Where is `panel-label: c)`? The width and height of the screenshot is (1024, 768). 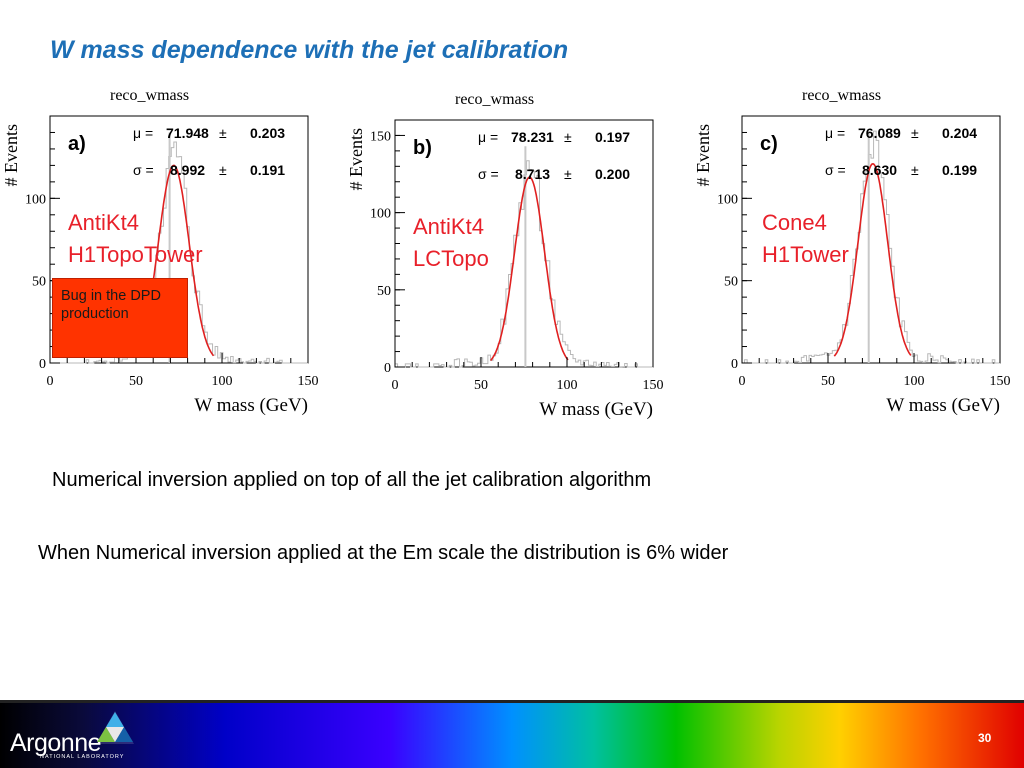 panel-label: c) is located at coordinates (769, 144).